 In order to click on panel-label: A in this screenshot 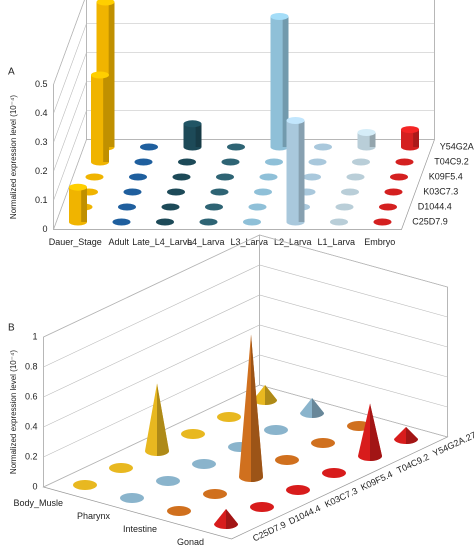, I will do `click(11, 72)`.